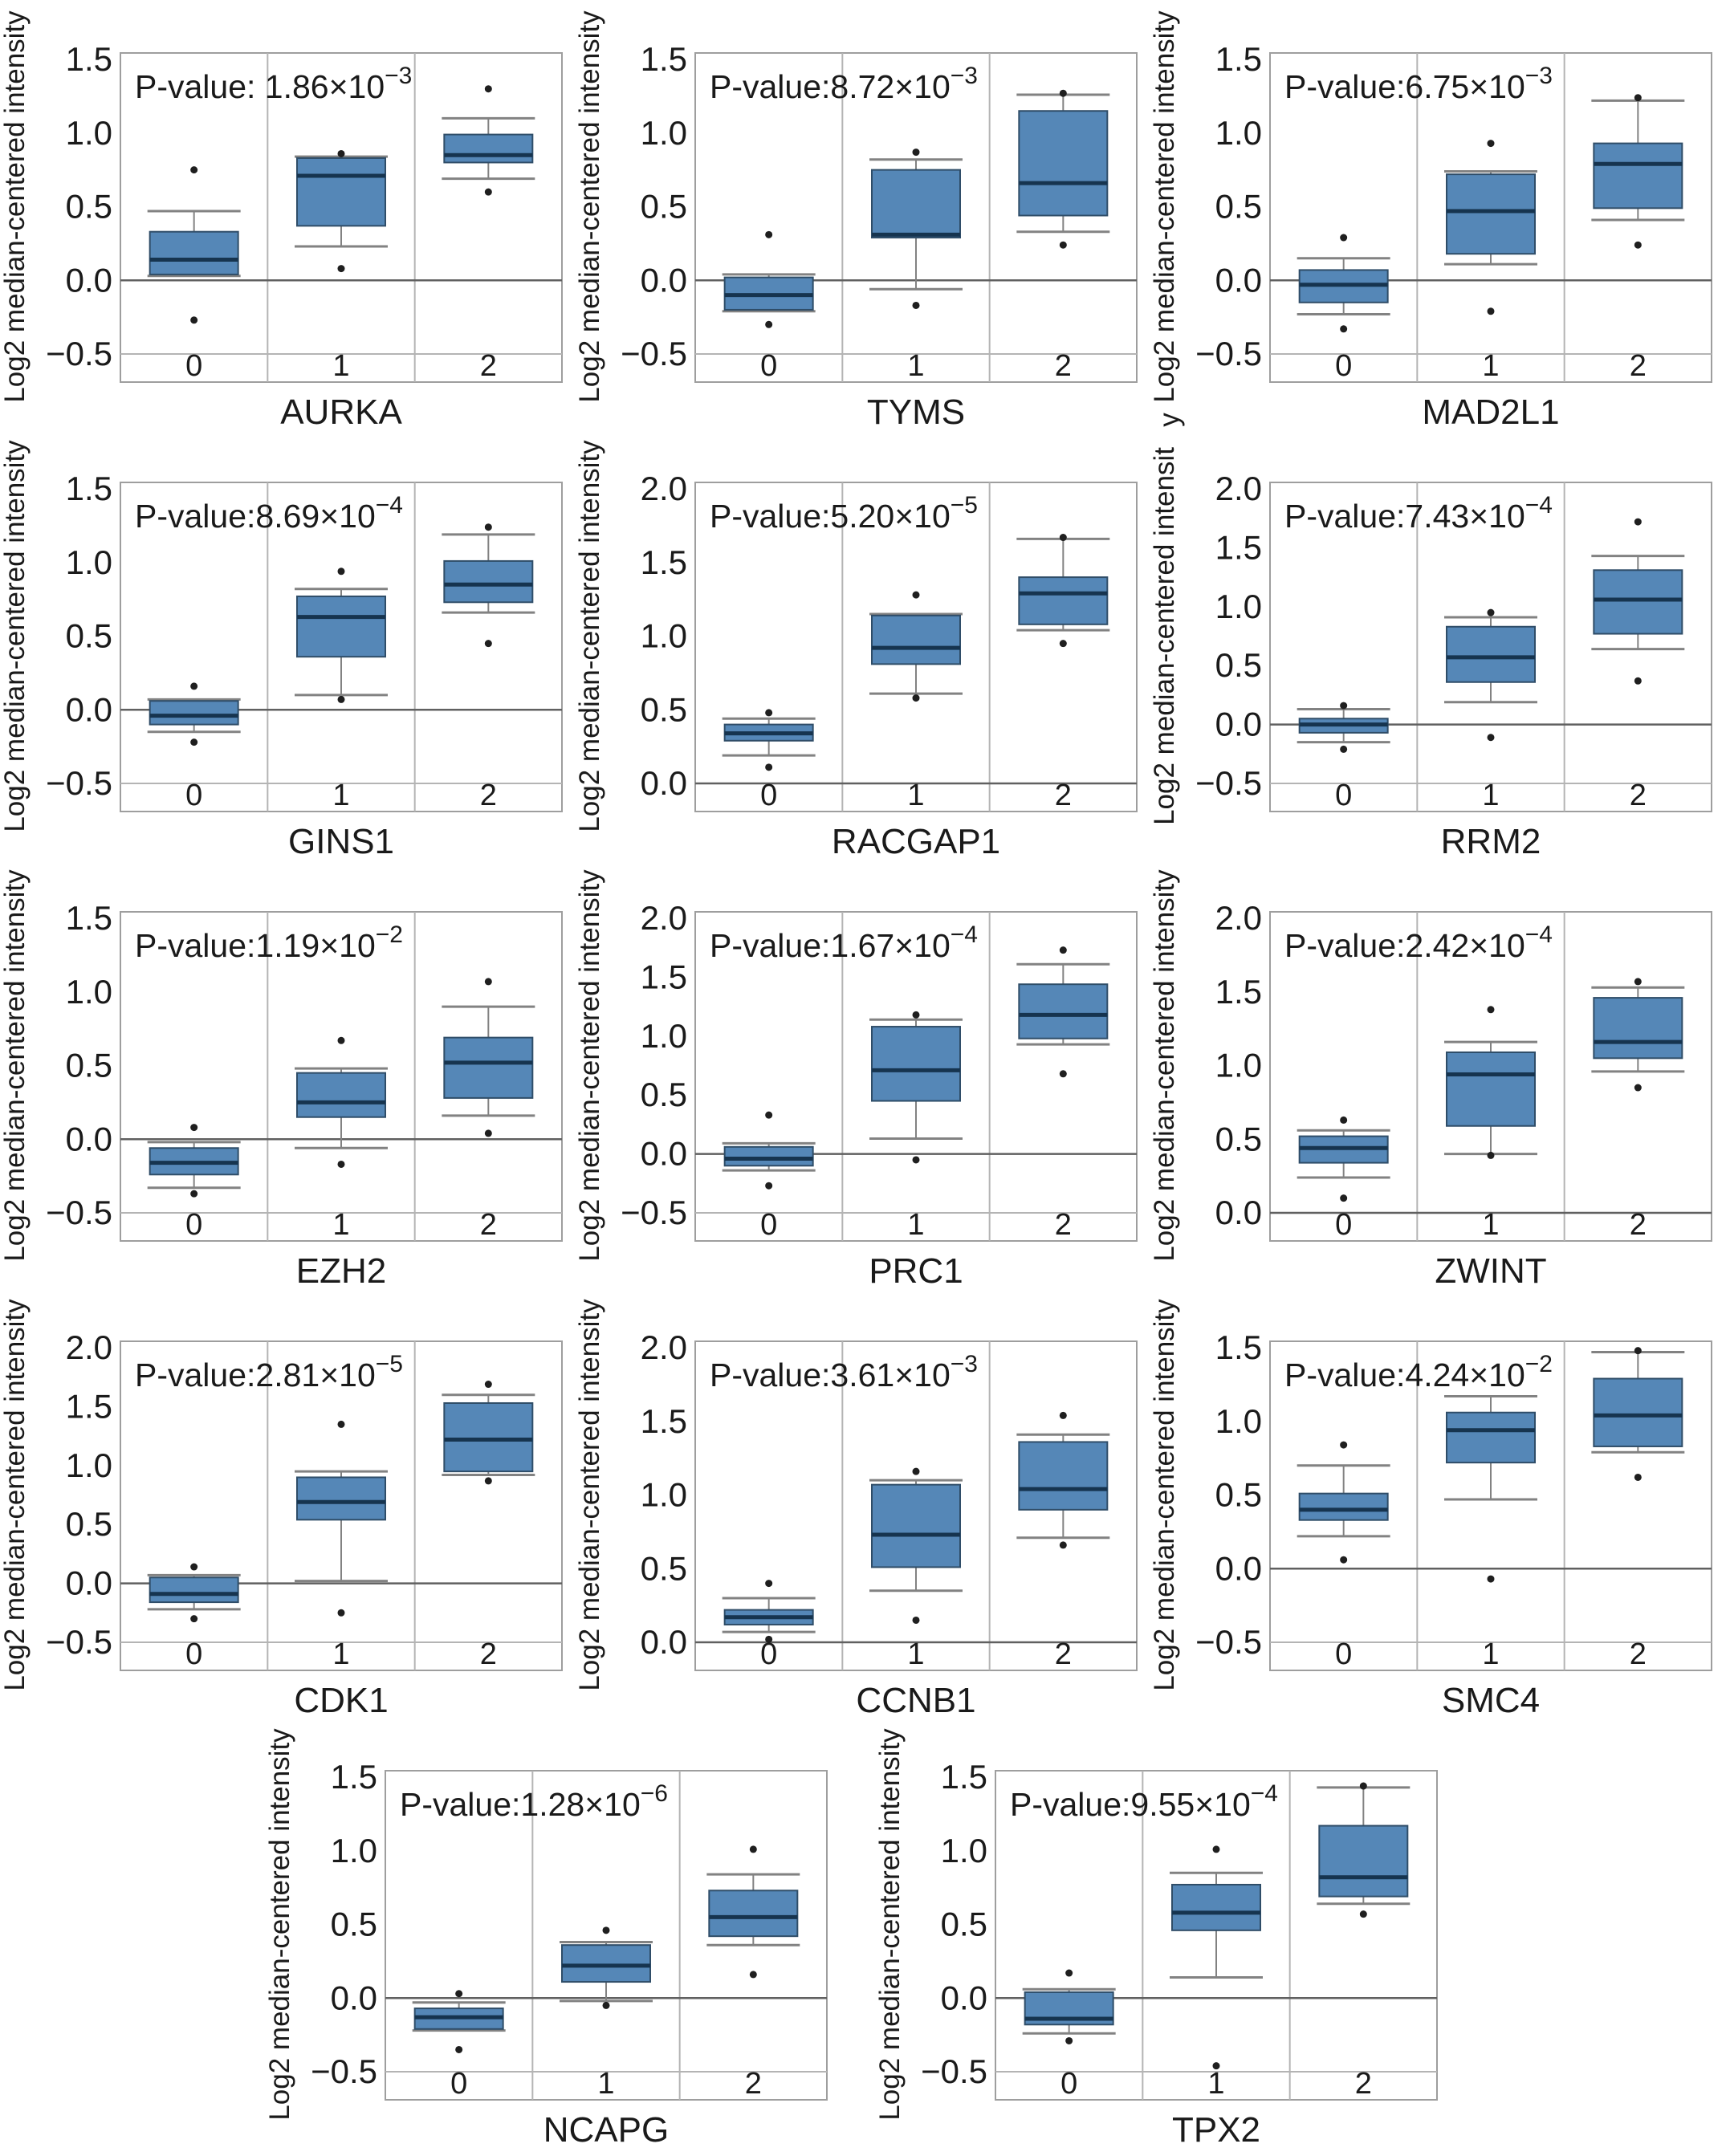 The width and height of the screenshot is (1726, 2156). What do you see at coordinates (1418, 513) in the screenshot?
I see `p-value-label: P-value:7.43×10−4` at bounding box center [1418, 513].